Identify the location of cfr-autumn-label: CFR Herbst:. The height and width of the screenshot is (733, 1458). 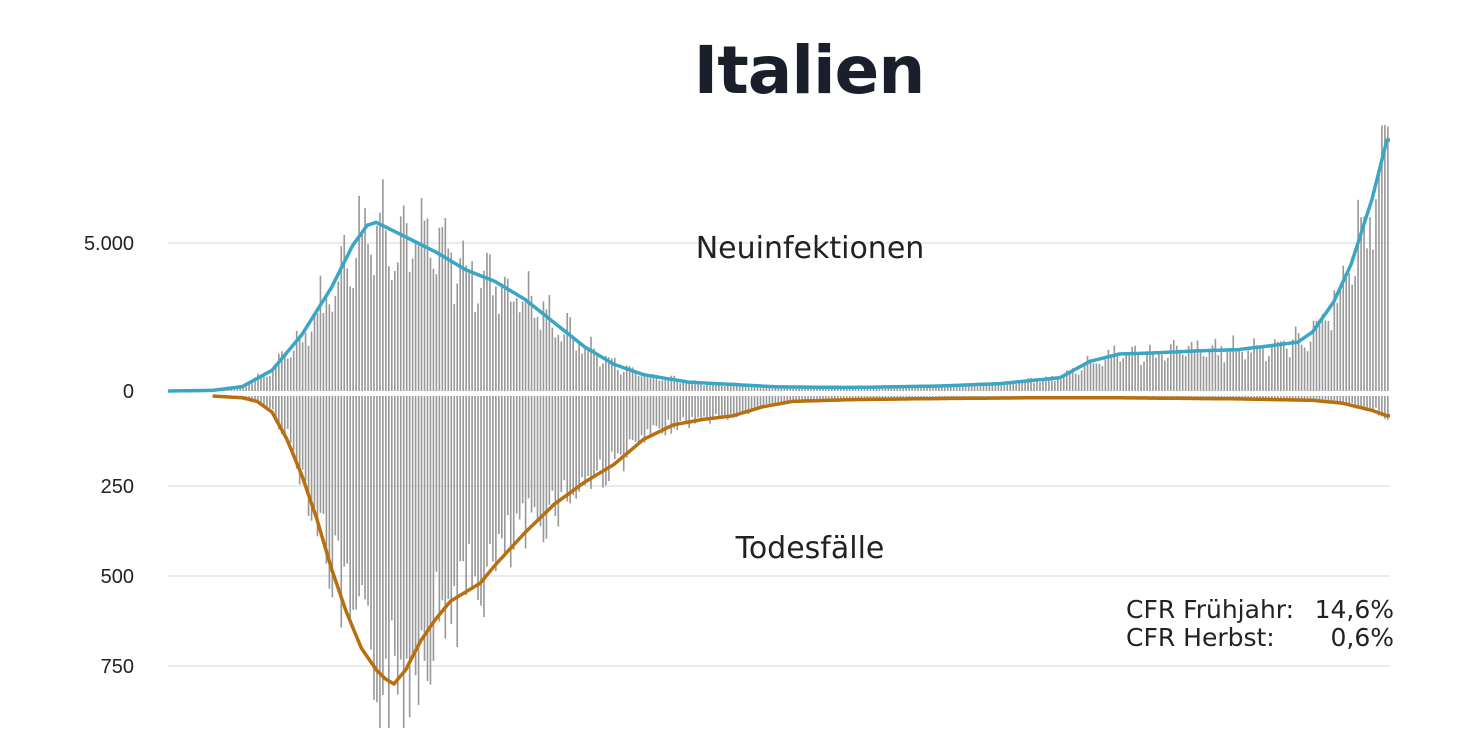
(1200, 637).